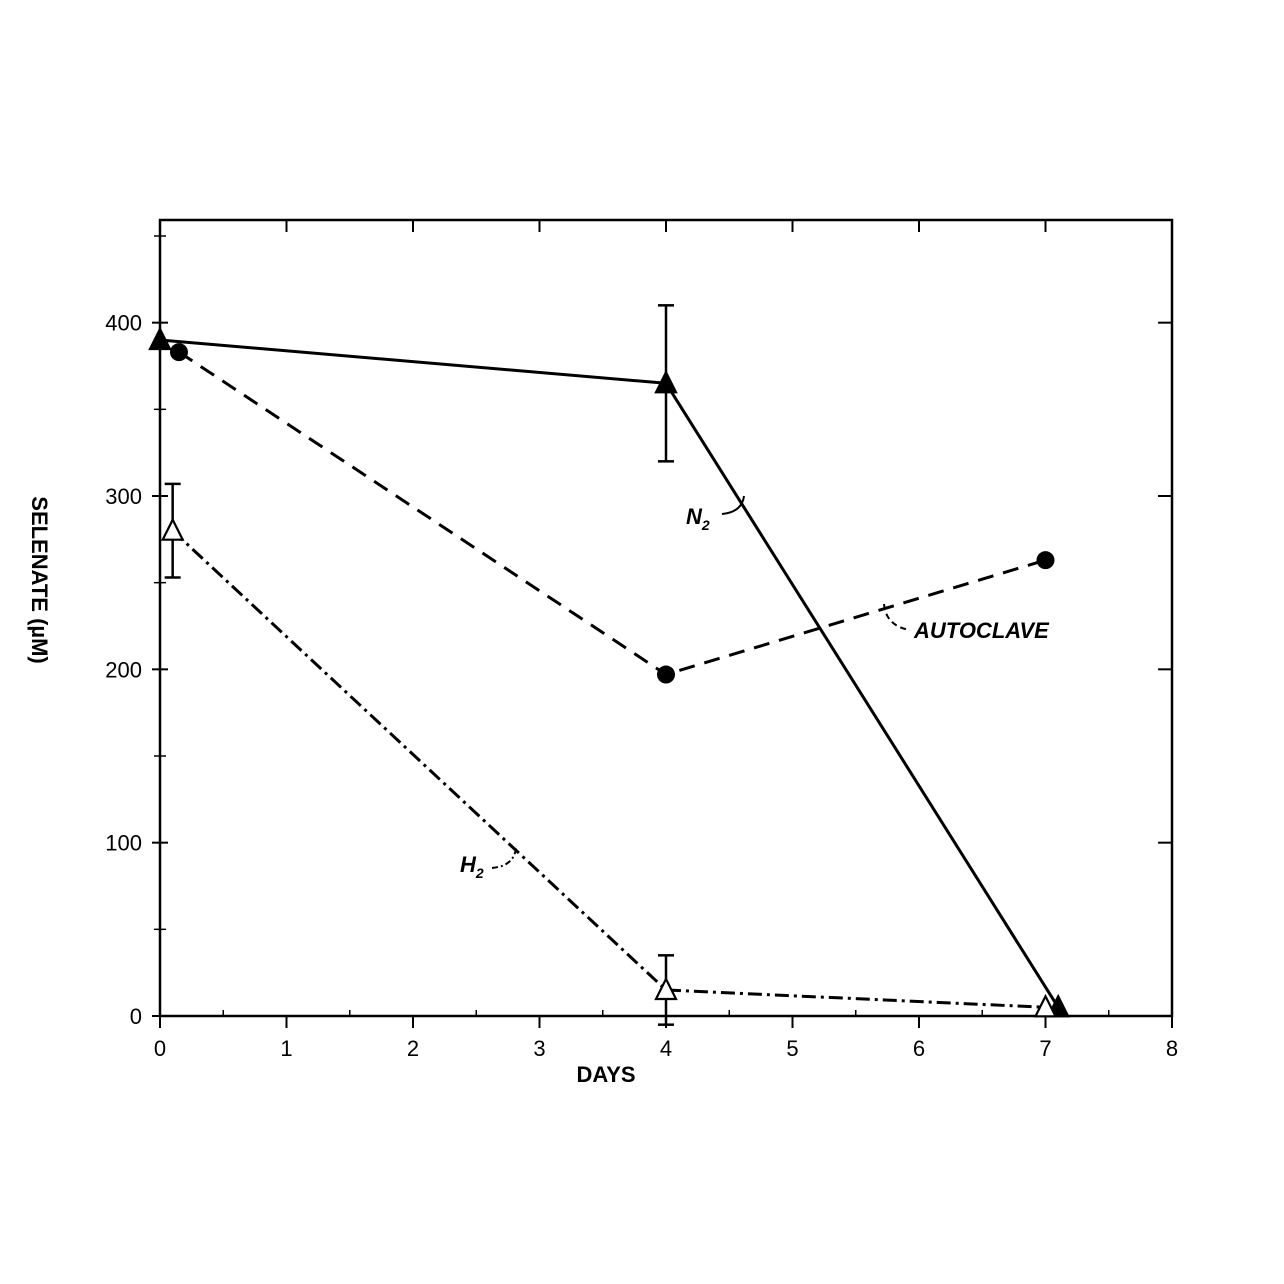  Describe the element at coordinates (694, 516) in the screenshot. I see `n2-label-main: N` at that location.